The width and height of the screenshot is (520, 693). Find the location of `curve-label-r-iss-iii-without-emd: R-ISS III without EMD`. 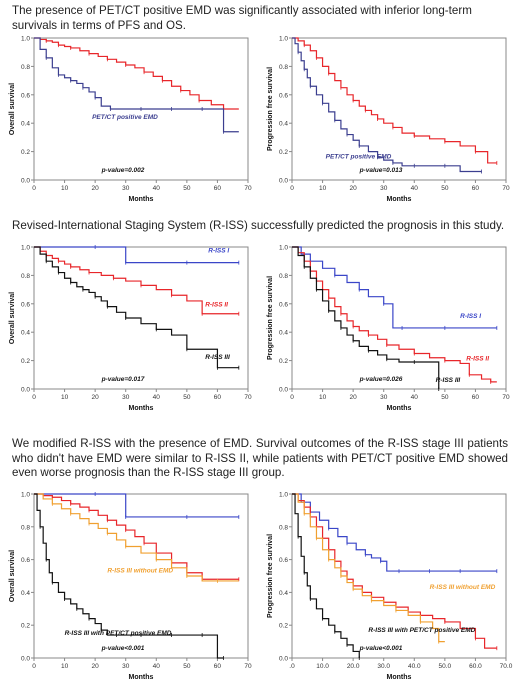

curve-label-r-iss-iii-without-emd: R-ISS III without EMD is located at coordinates (463, 587).